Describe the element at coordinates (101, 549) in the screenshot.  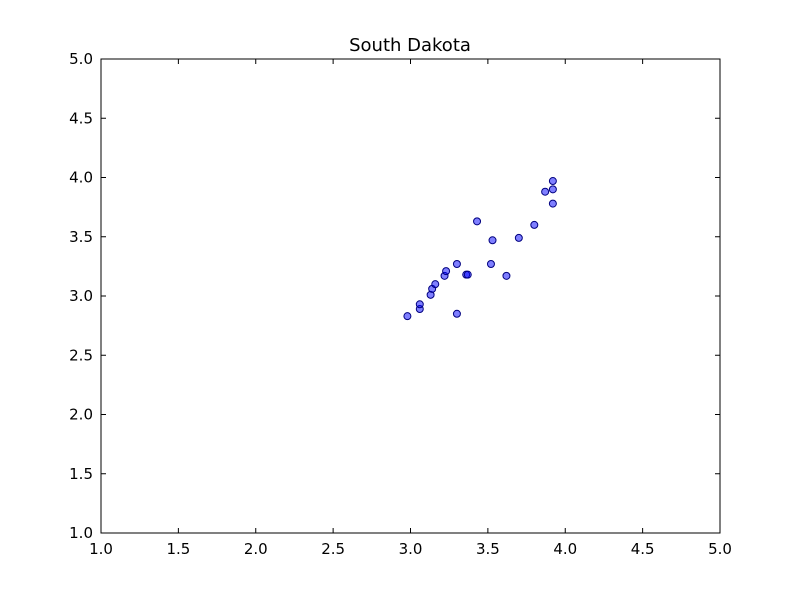
I see `x-tick-label: 1.0` at that location.